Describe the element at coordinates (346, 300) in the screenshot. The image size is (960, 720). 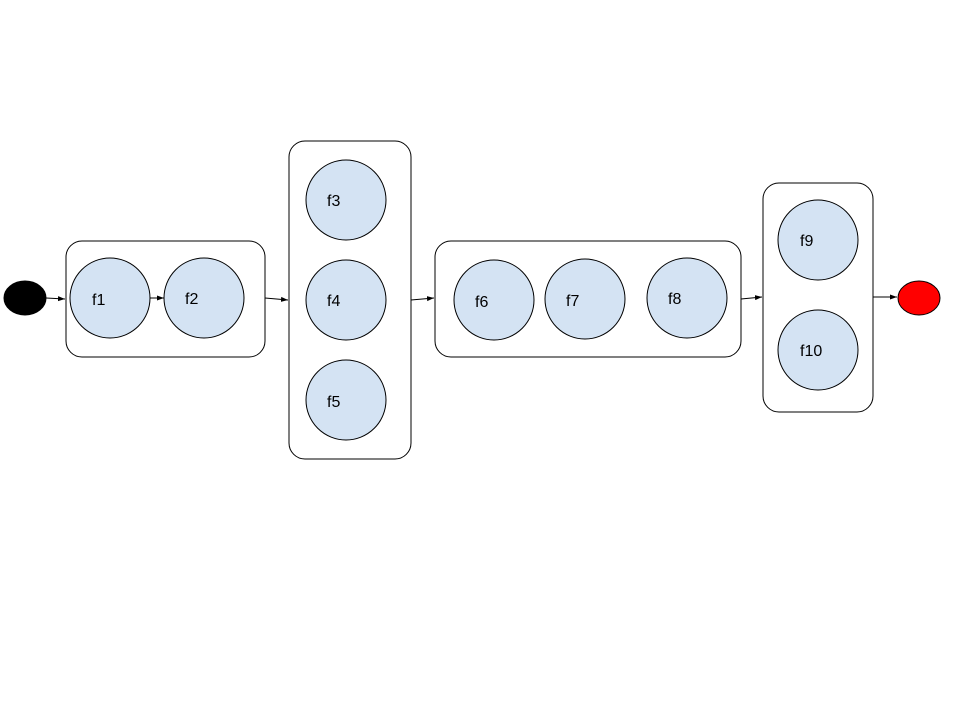
I see `node-f4: f4` at that location.